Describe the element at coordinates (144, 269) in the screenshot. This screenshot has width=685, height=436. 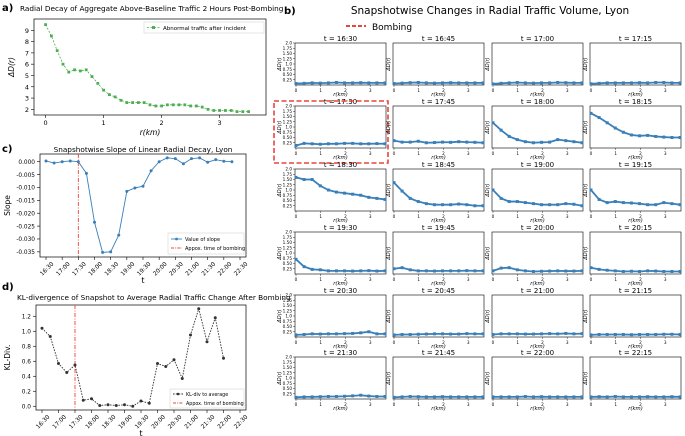
I see `x-tick-label: 19:30` at that location.